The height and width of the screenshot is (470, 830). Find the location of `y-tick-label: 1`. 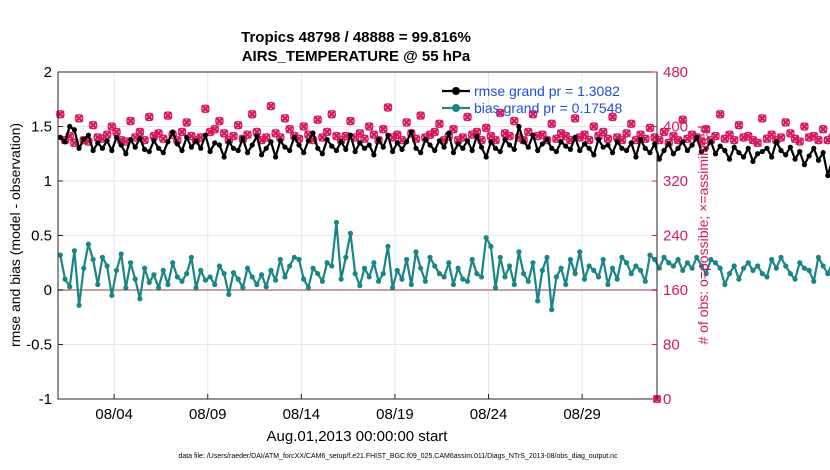

y-tick-label: 1 is located at coordinates (48, 181).